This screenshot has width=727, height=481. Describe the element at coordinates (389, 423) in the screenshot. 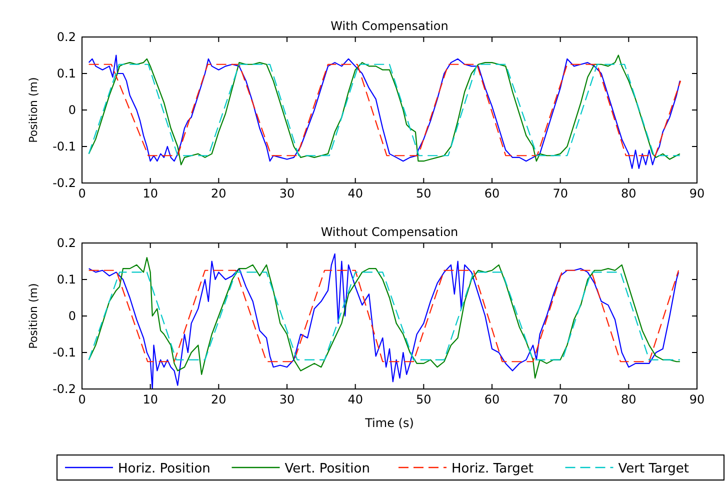

I see `x-axis-title: Time (s)` at that location.